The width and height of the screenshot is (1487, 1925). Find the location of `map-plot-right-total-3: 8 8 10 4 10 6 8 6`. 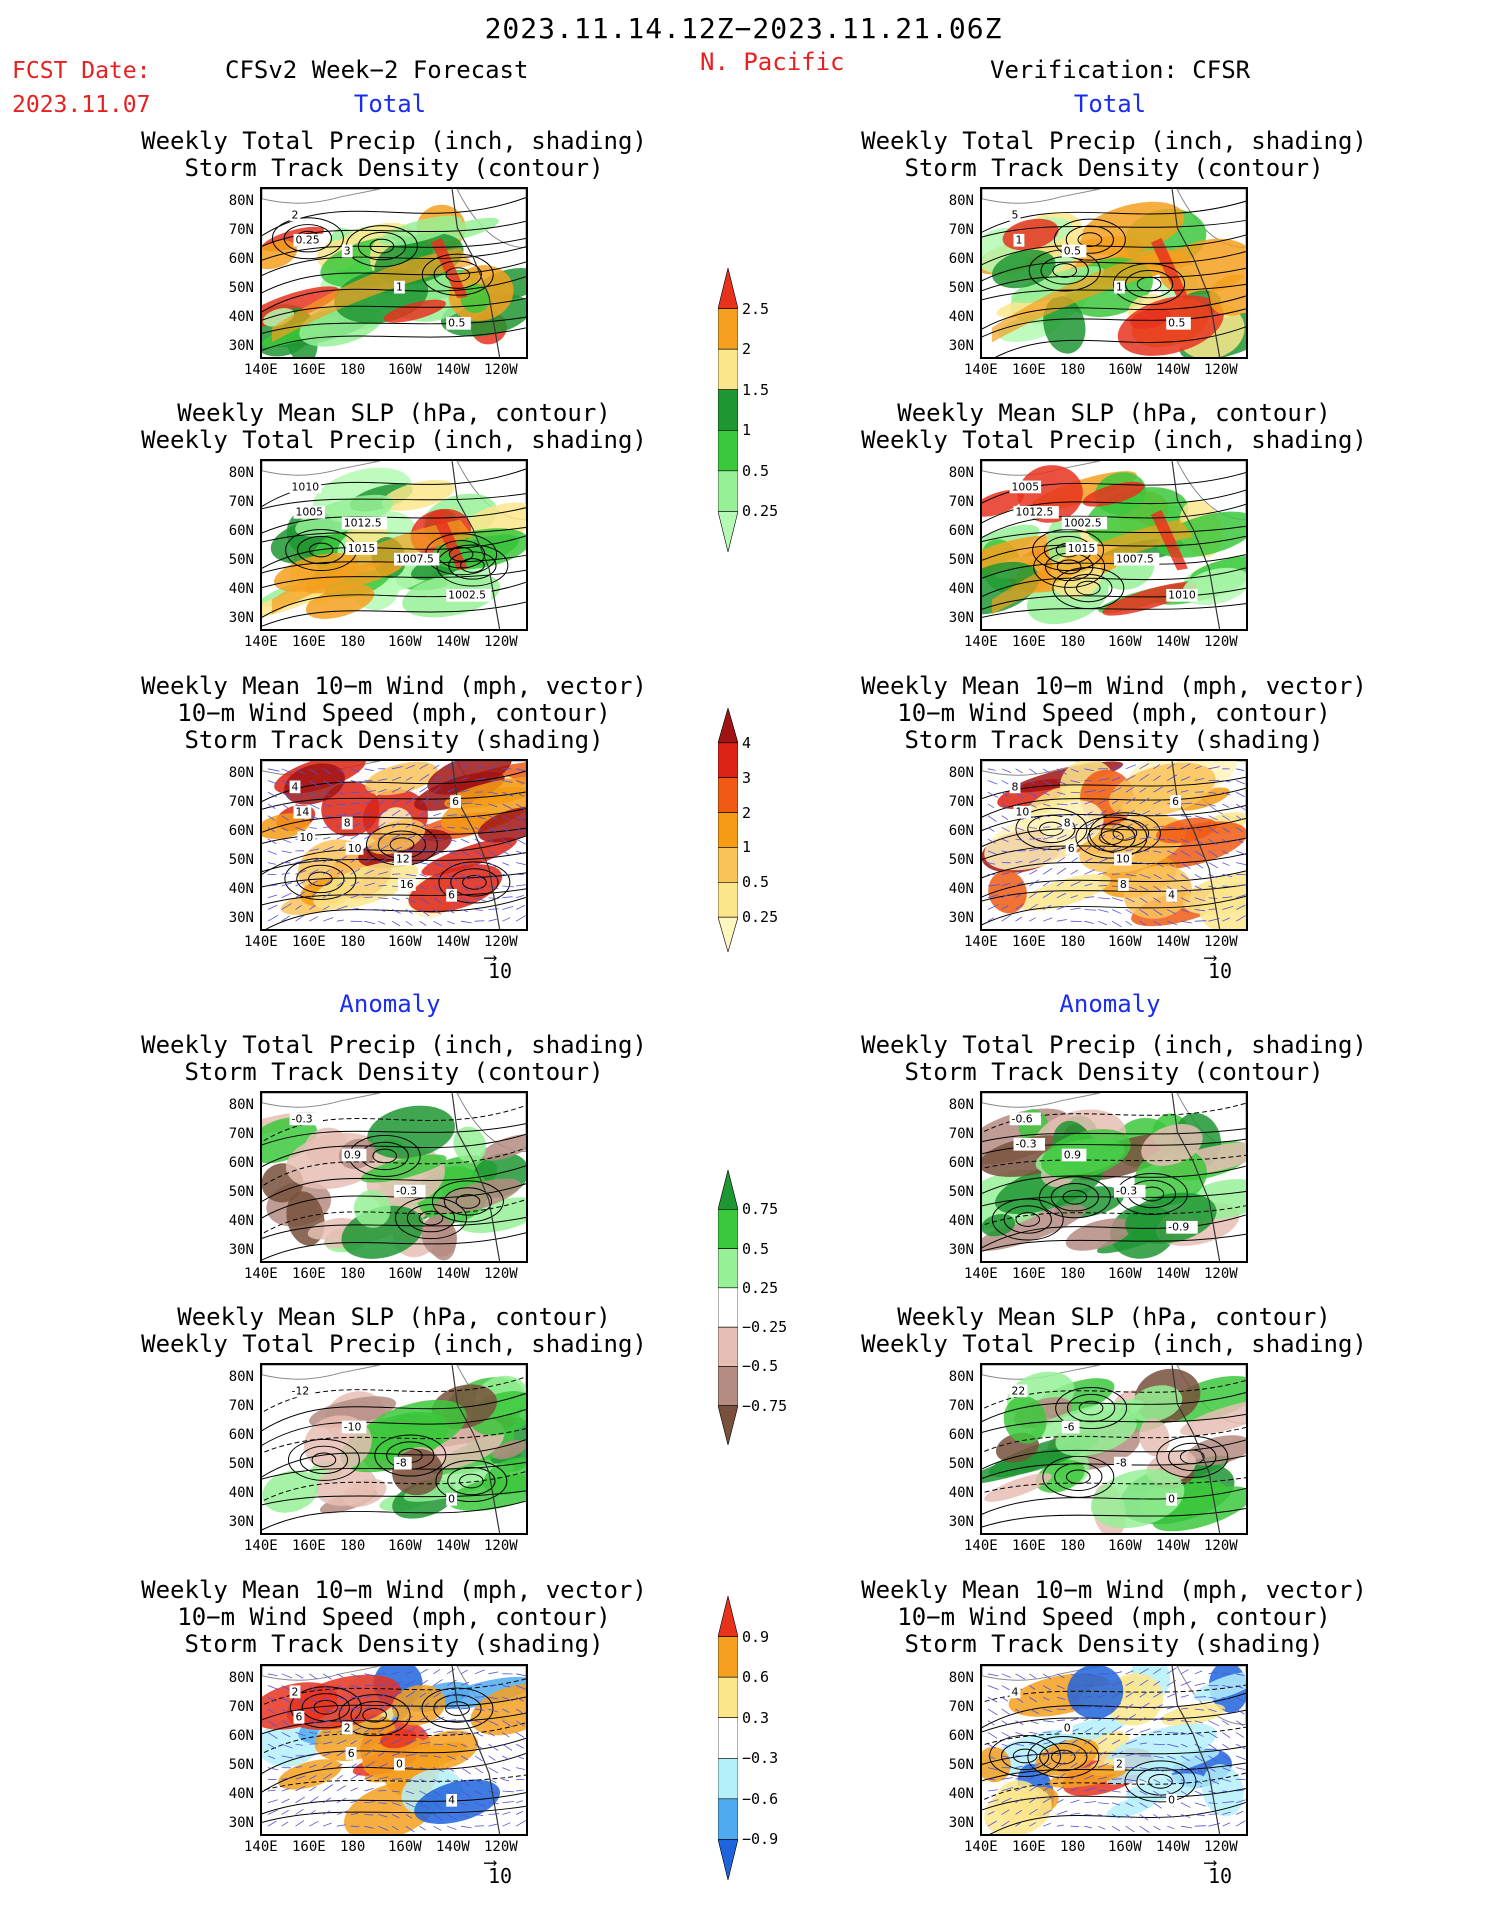

map-plot-right-total-3: 8 8 10 4 10 6 8 6 is located at coordinates (1114, 845).